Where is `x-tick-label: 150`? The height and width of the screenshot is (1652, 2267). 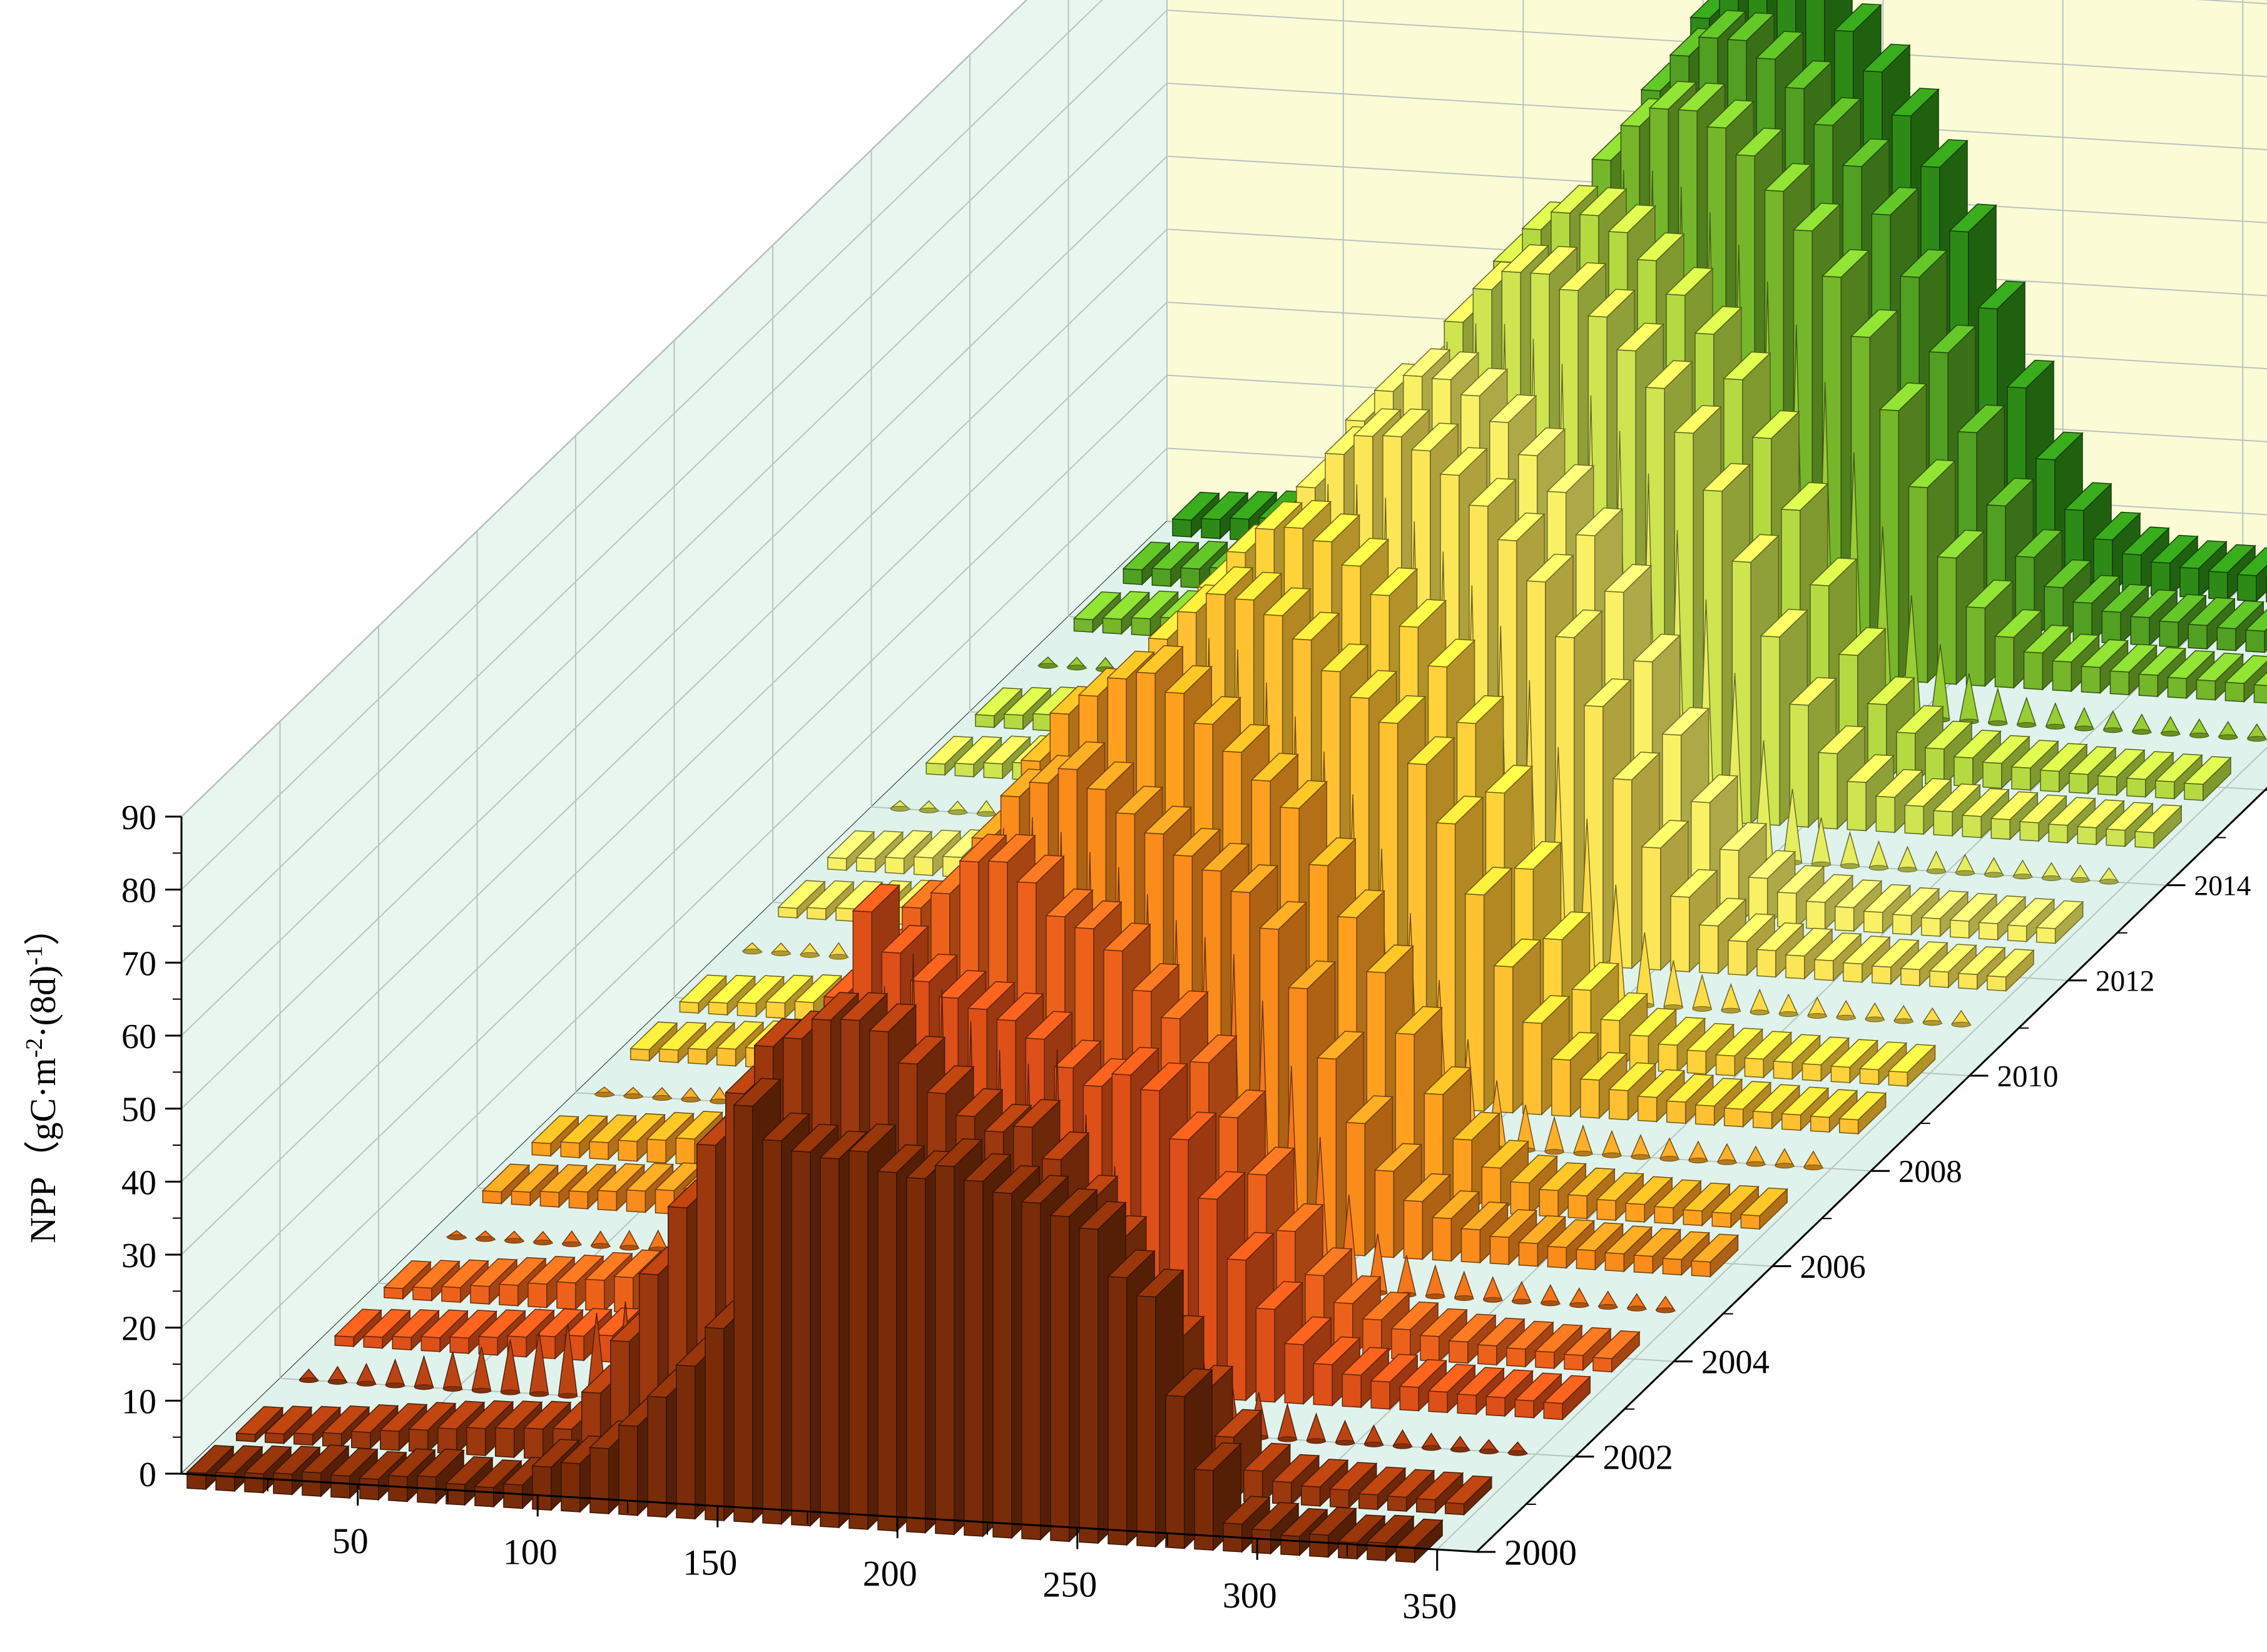 x-tick-label: 150 is located at coordinates (710, 1562).